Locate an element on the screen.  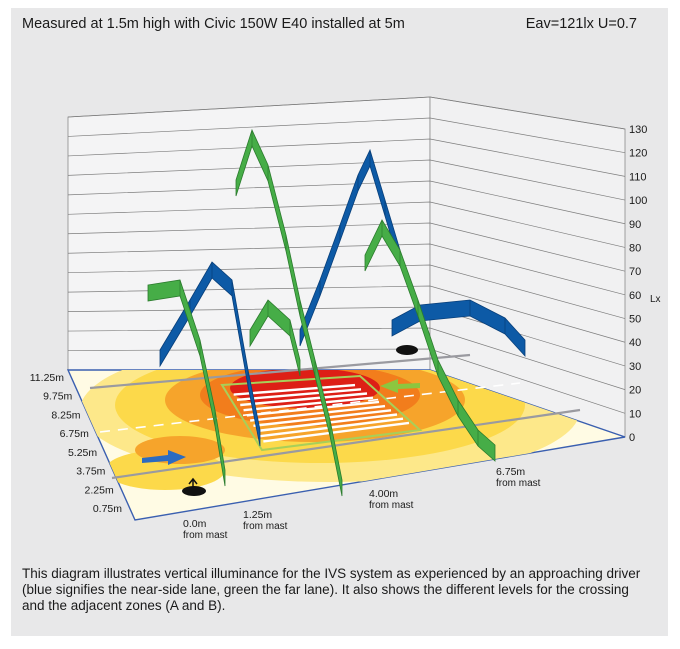
y-tick-label: 11.25m is located at coordinates (47, 378).